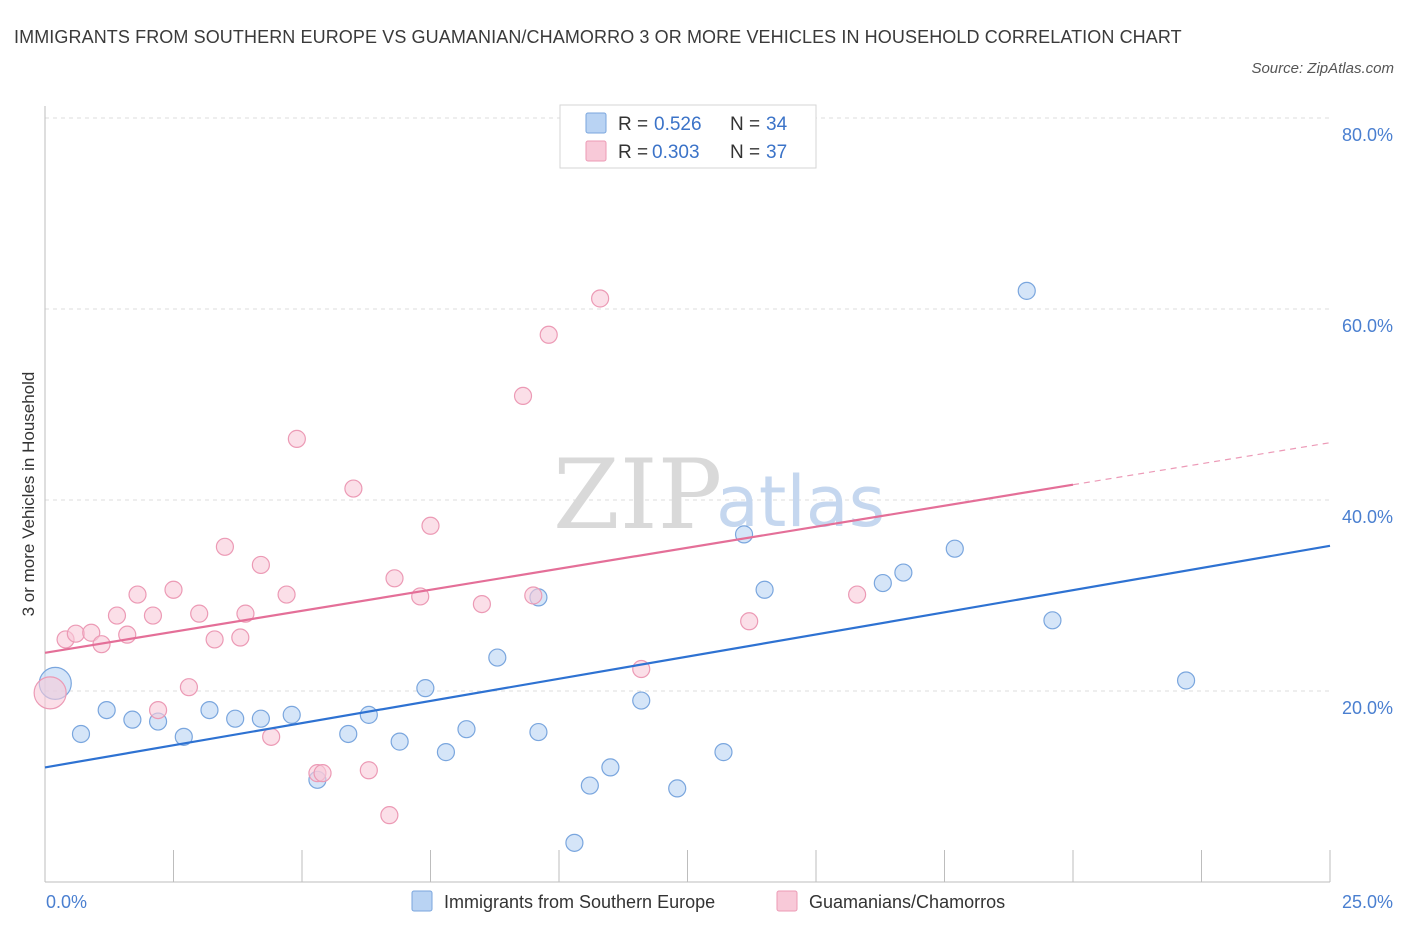  I want to click on y-tick-labels: 20.0% 40.0% 60.0% 80.0%, so click(1367, 421).